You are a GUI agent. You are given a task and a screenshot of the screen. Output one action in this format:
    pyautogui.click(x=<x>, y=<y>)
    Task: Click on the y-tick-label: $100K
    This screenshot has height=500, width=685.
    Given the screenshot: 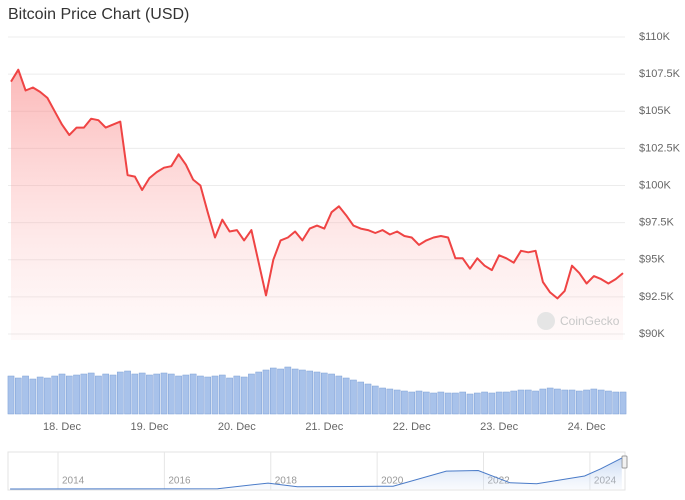 What is the action you would take?
    pyautogui.click(x=655, y=185)
    